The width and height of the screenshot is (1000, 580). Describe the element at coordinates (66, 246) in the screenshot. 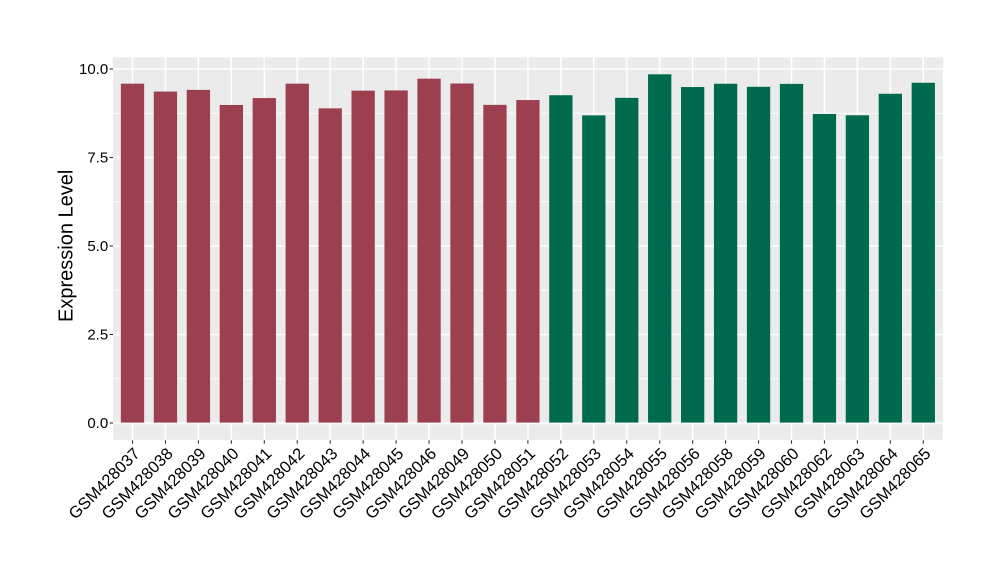

I see `svg-text: Expression Level` at that location.